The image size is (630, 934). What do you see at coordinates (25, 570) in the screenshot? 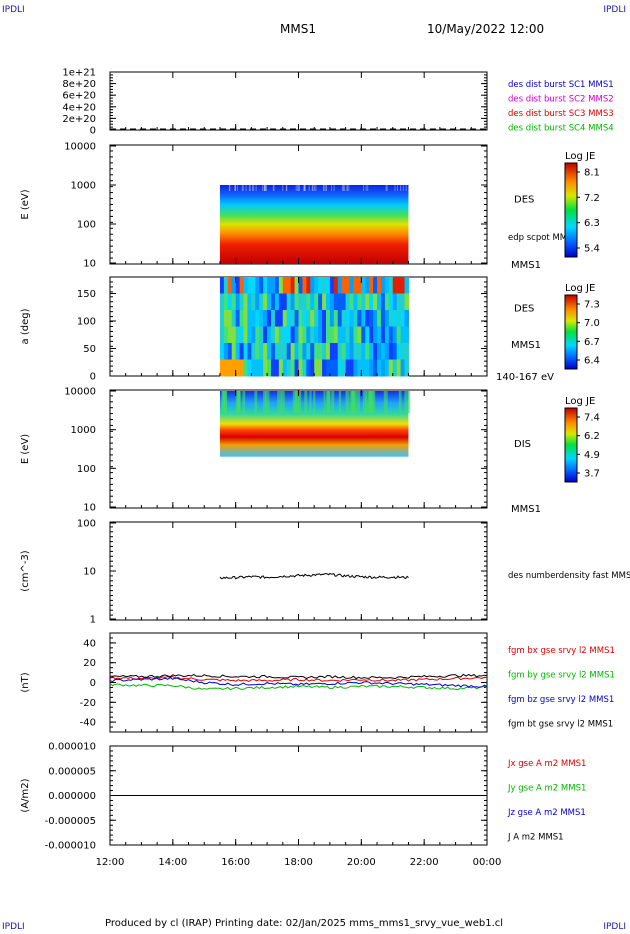
I see `y-axis-label: (cm^-3)` at bounding box center [25, 570].